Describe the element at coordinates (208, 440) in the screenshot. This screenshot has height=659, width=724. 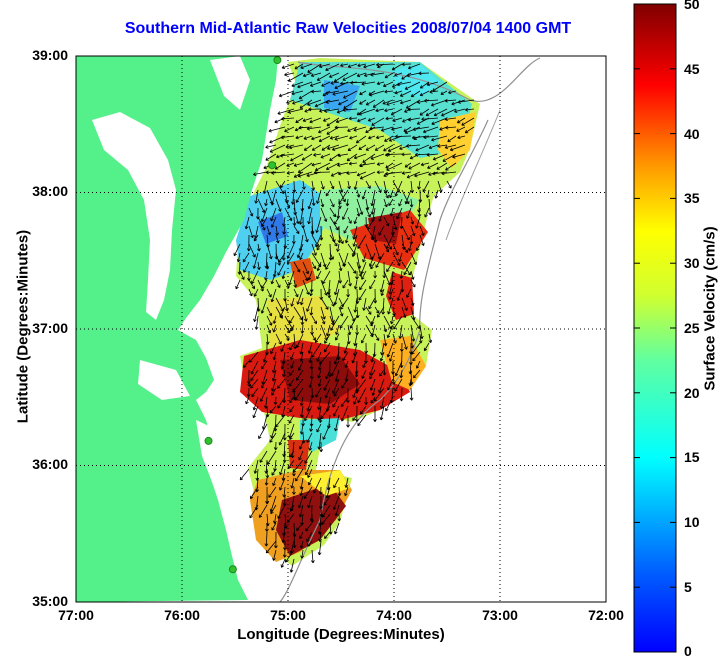
I see `station-marker` at that location.